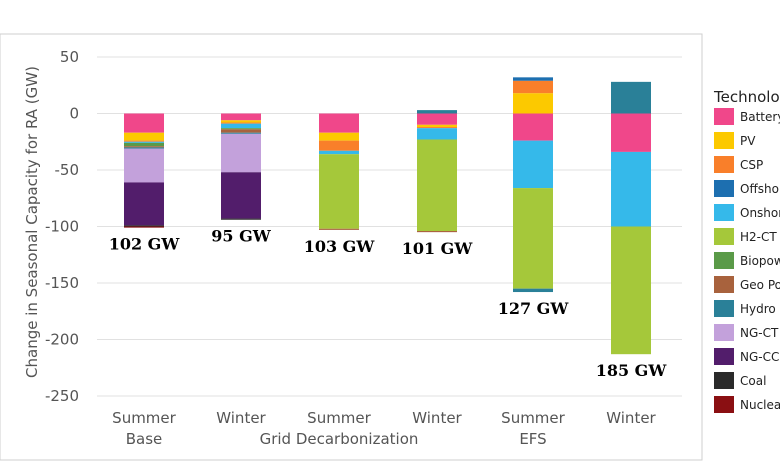 The image size is (780, 470). I want to click on legend-label: CSP, so click(751, 165).